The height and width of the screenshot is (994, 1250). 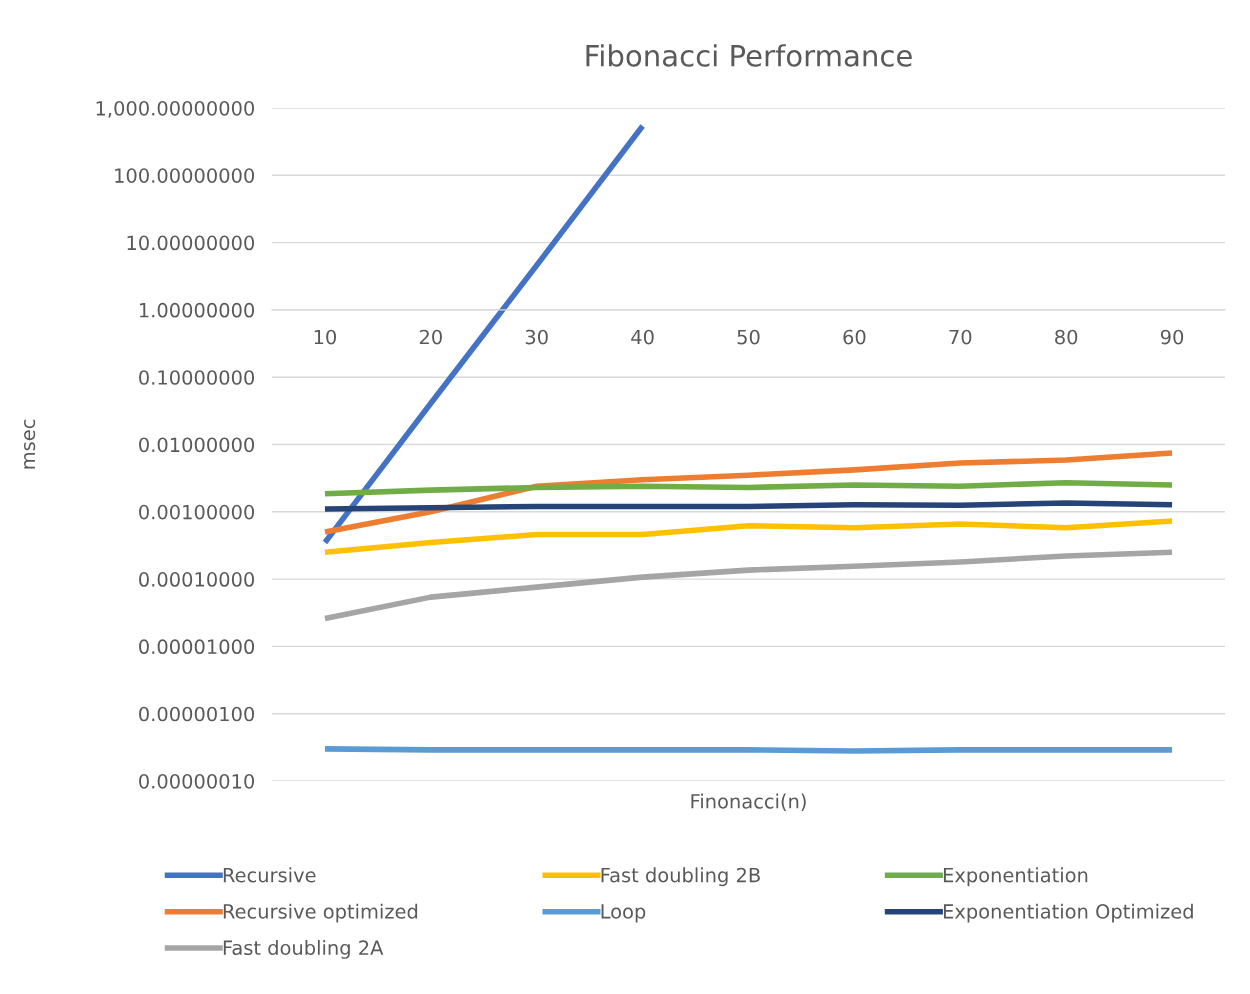 What do you see at coordinates (197, 781) in the screenshot?
I see `y-tick-label: 0.00000010` at bounding box center [197, 781].